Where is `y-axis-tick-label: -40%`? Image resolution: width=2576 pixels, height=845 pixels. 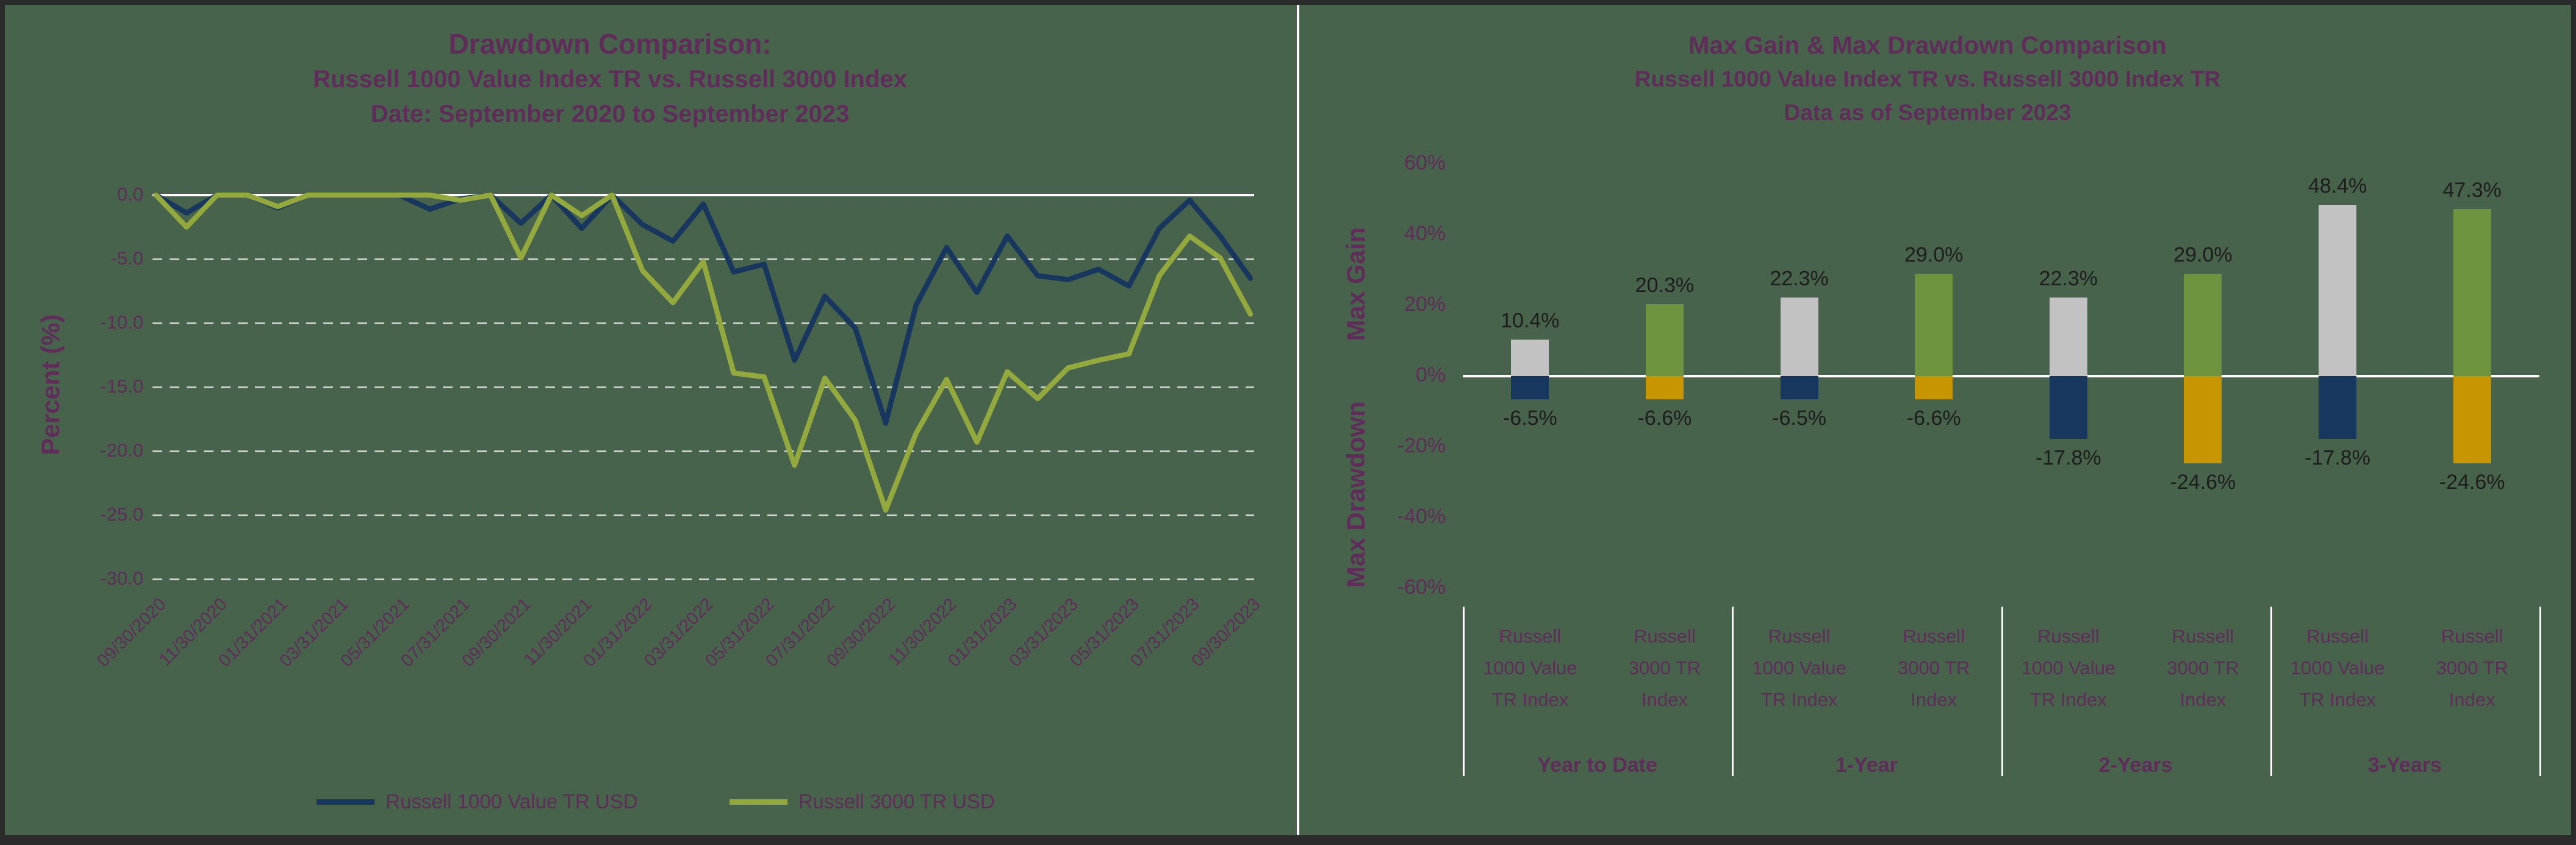
y-axis-tick-label: -40% is located at coordinates (1422, 516).